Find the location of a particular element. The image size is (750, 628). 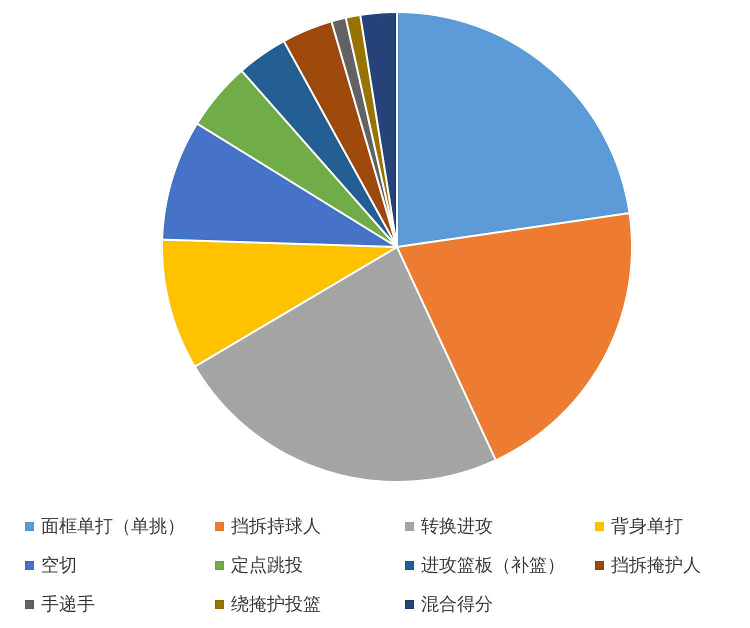

legend-label: 手递手 is located at coordinates (68, 604).